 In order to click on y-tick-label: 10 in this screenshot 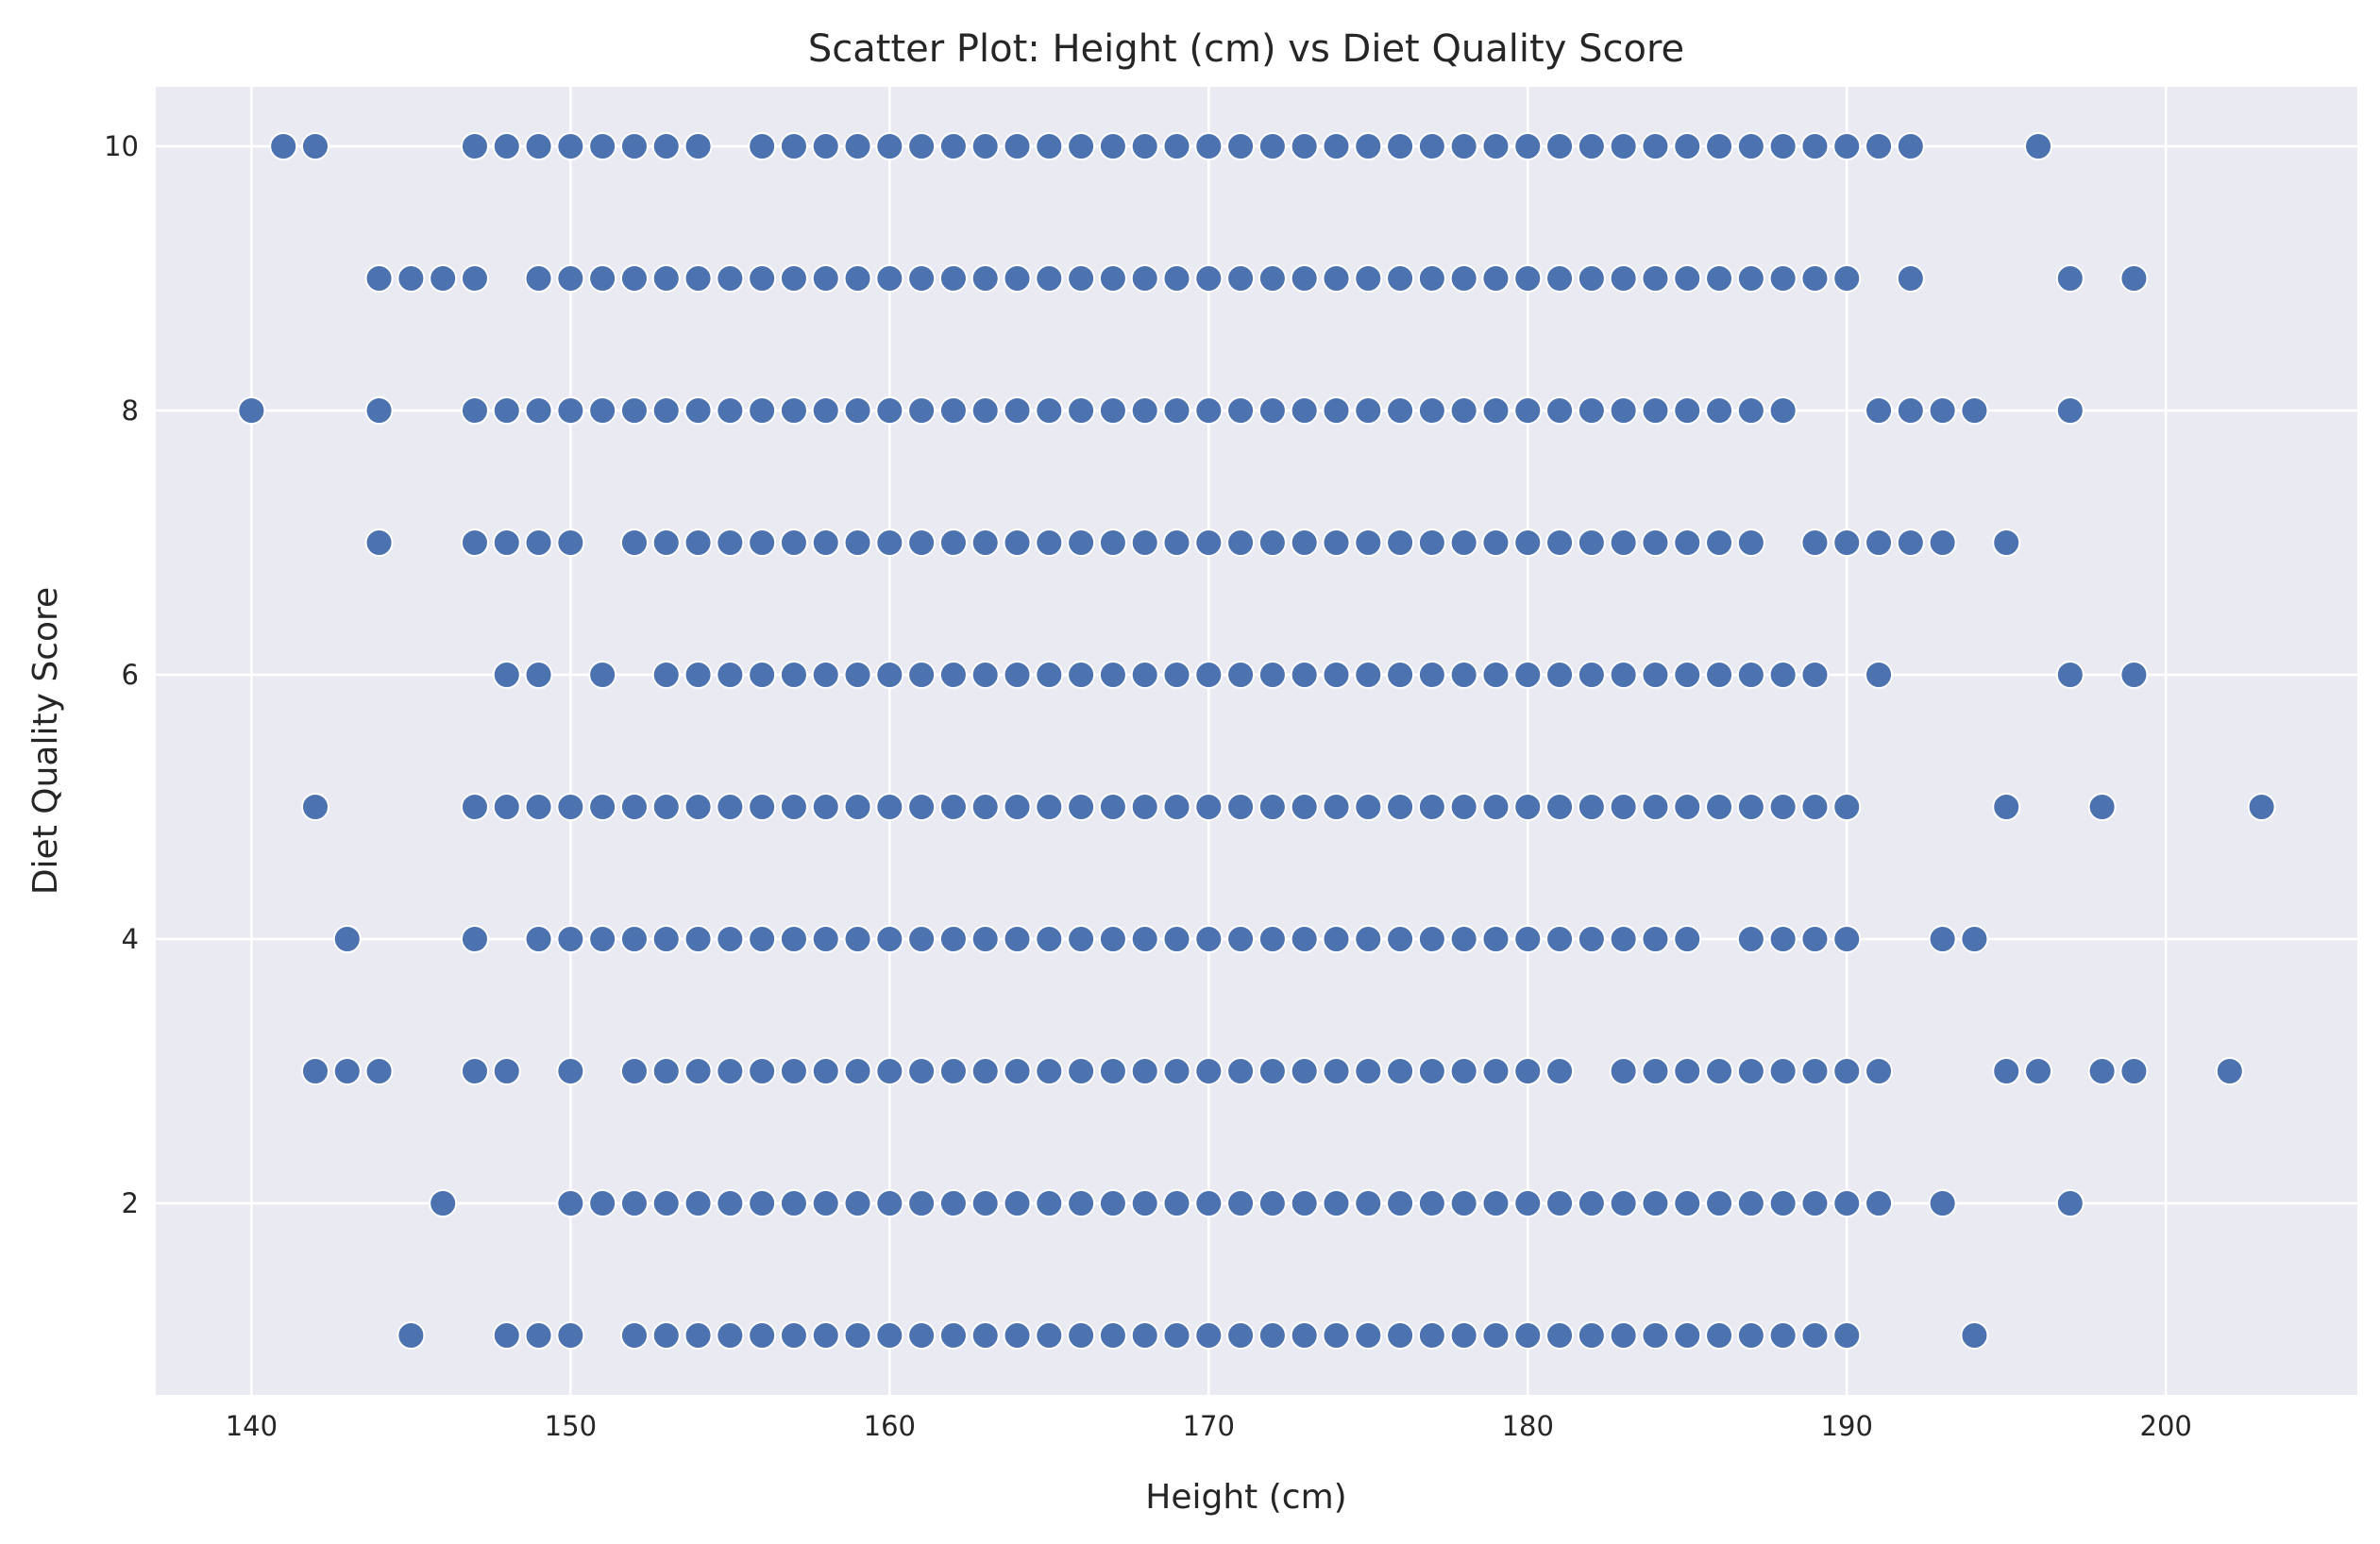, I will do `click(121, 146)`.